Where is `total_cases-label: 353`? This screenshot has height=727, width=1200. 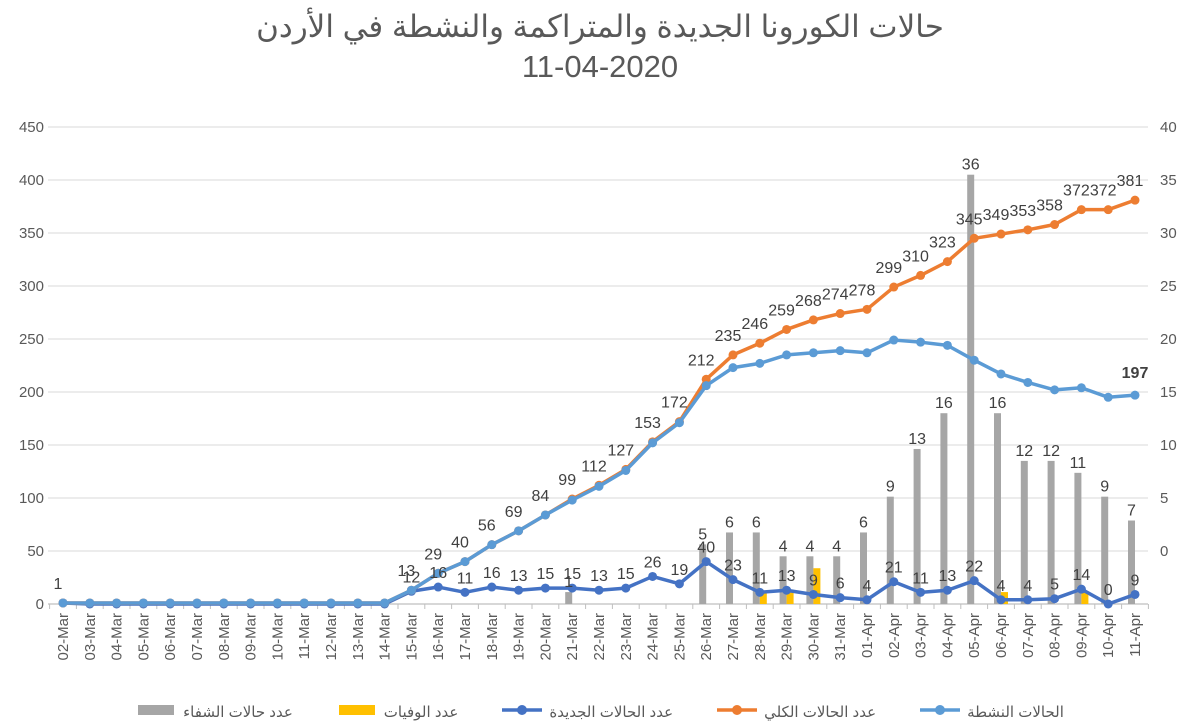
total_cases-label: 353 is located at coordinates (1022, 211).